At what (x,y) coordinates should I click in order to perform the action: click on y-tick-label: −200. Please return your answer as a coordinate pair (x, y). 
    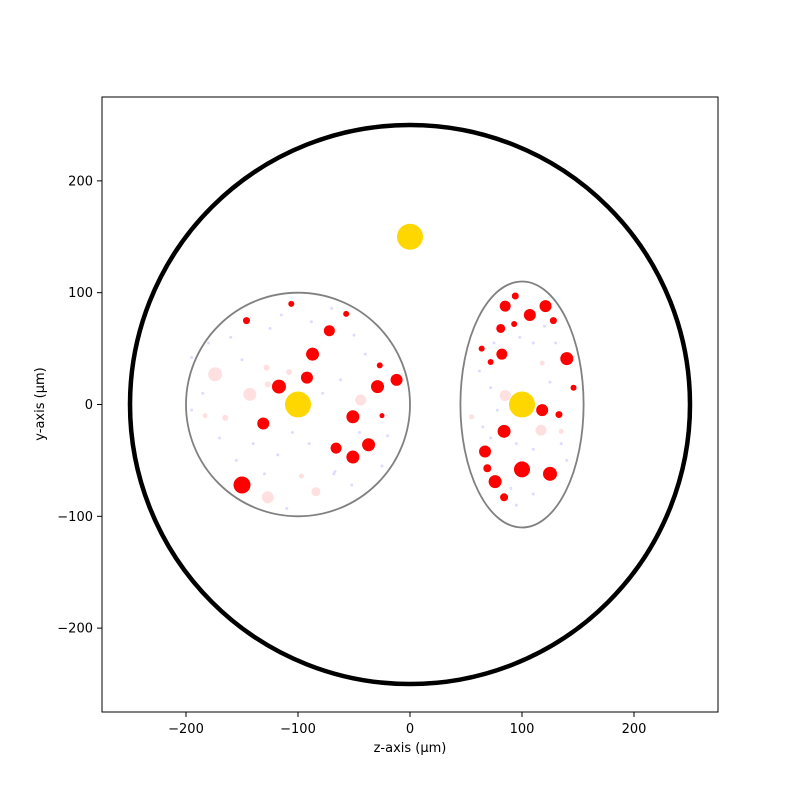
    Looking at the image, I should click on (75, 629).